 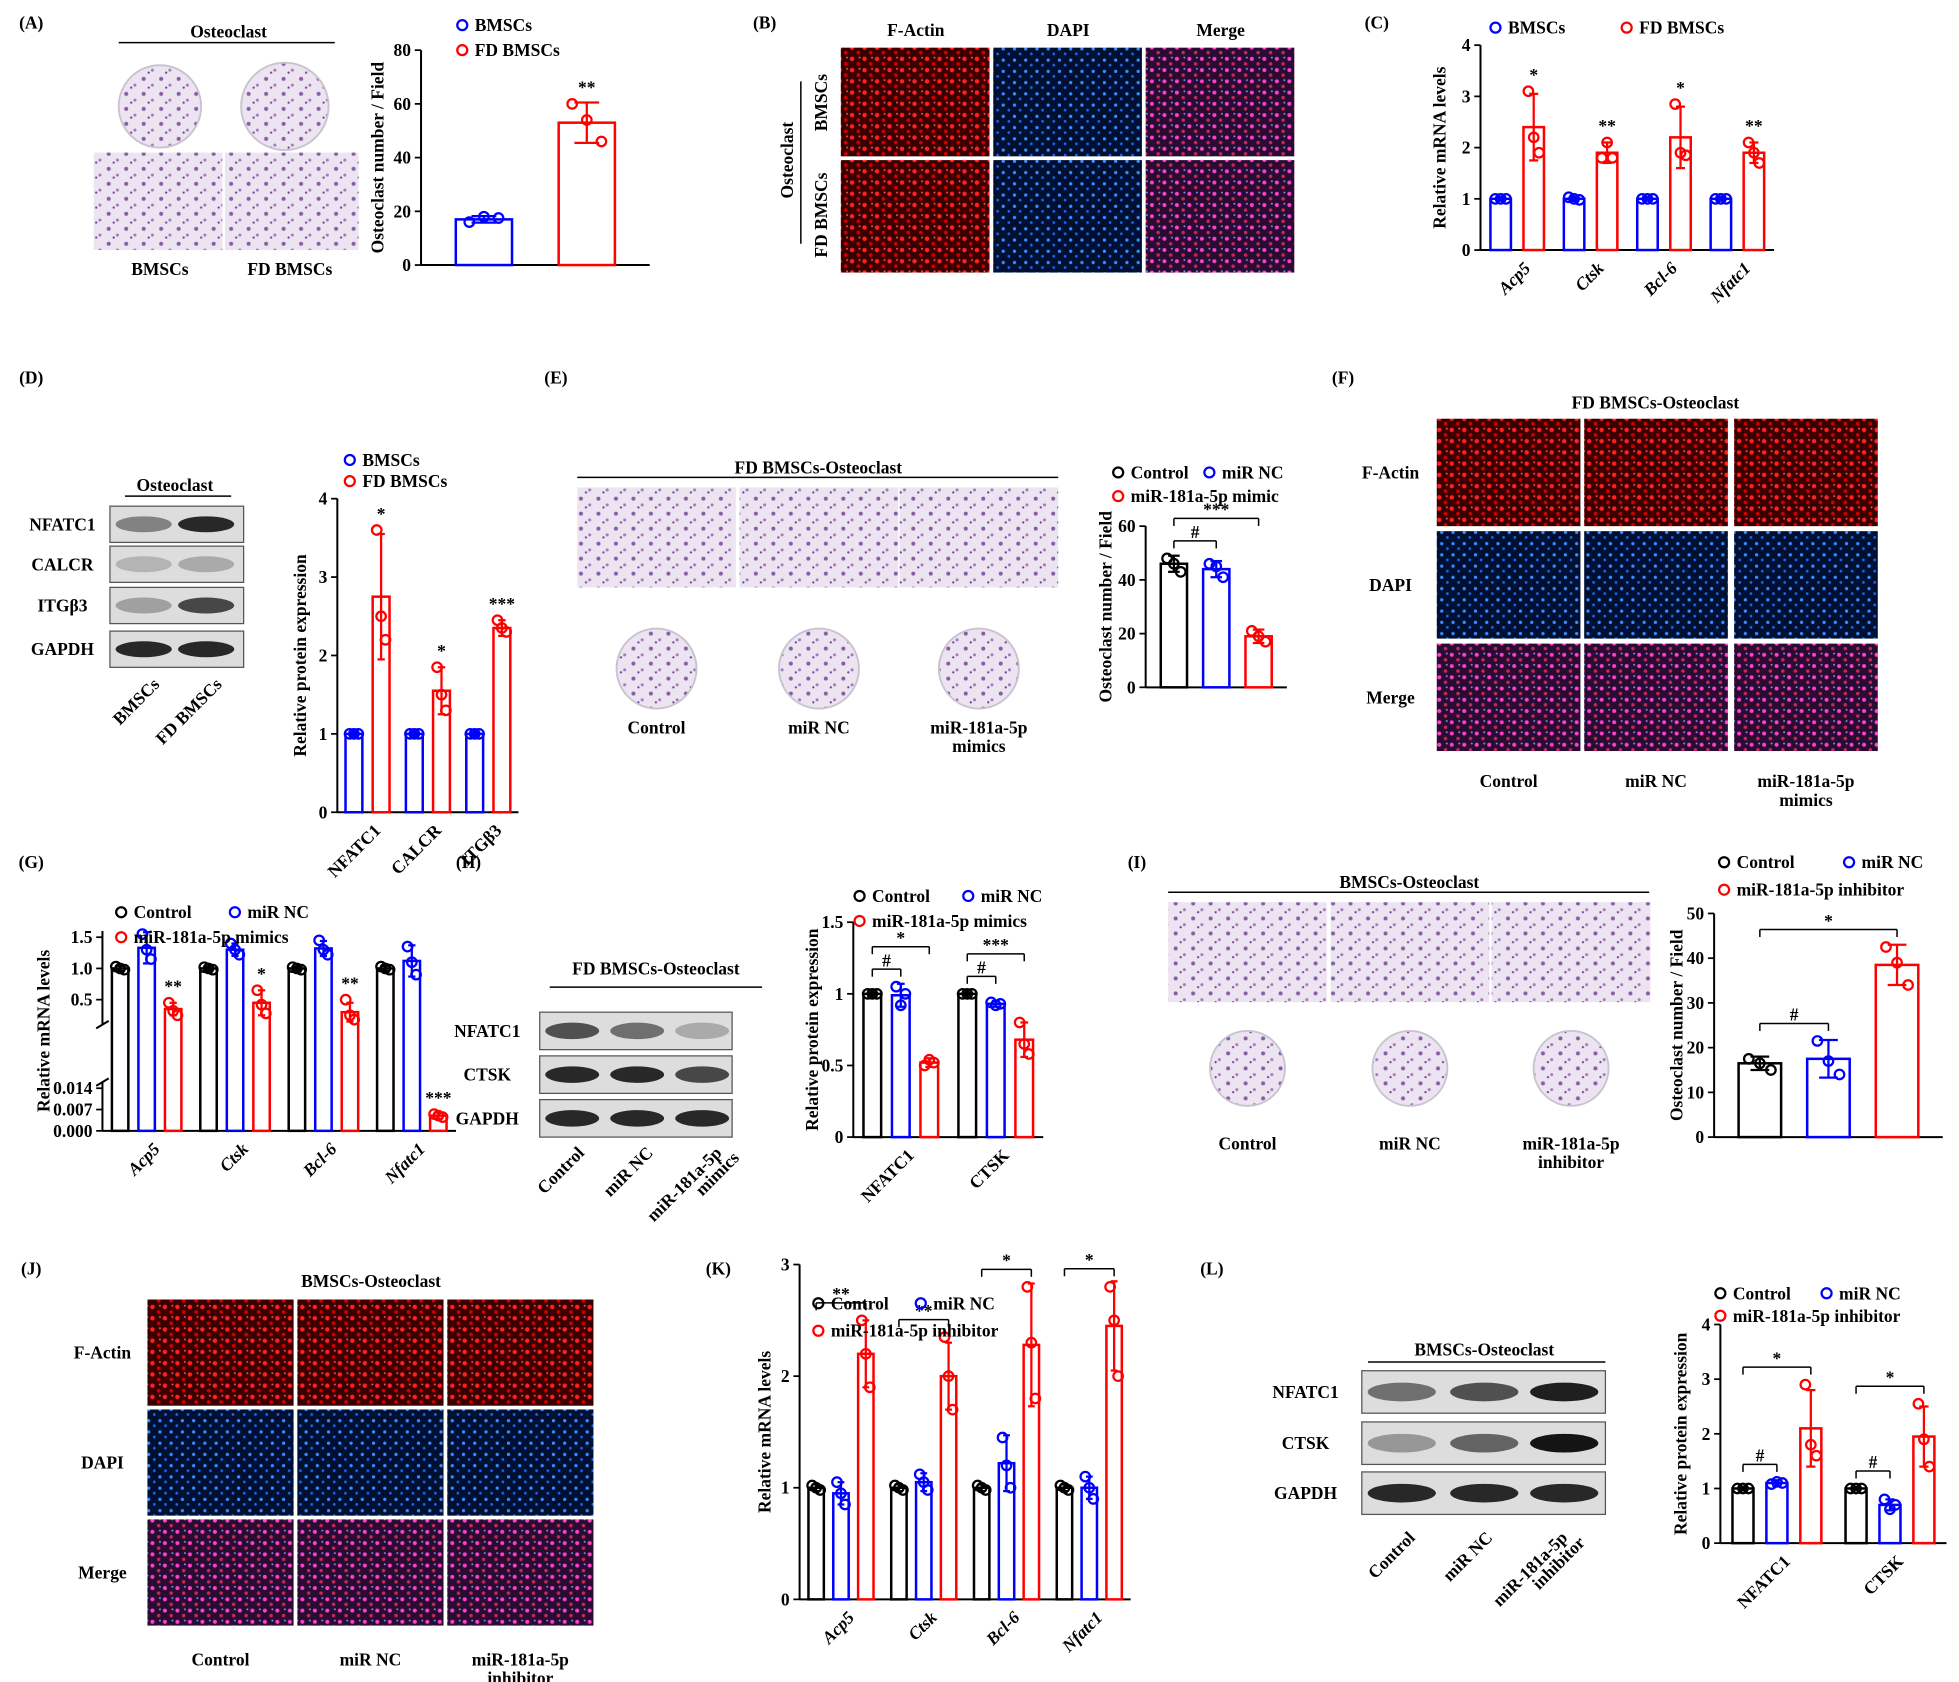 What do you see at coordinates (1699, 1137) in the screenshot?
I see `y-tick-label: 0` at bounding box center [1699, 1137].